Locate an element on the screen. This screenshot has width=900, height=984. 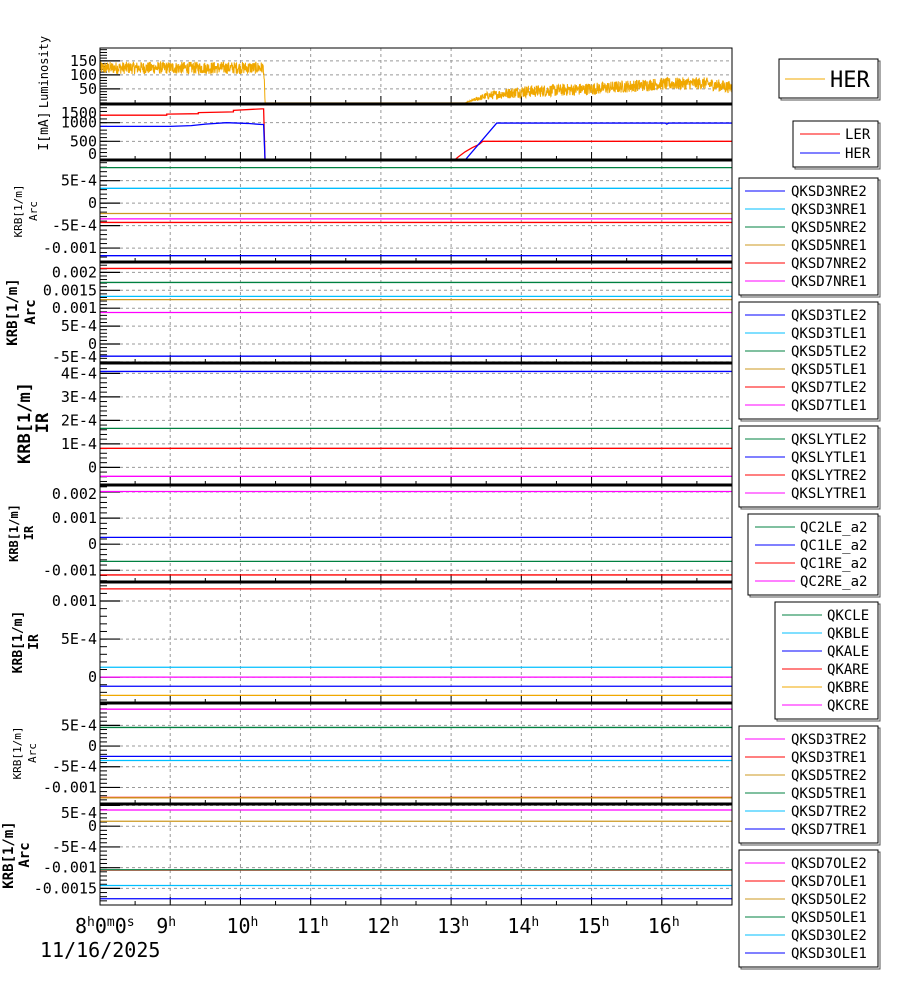
x-tick-number: 9 is located at coordinates (162, 926).